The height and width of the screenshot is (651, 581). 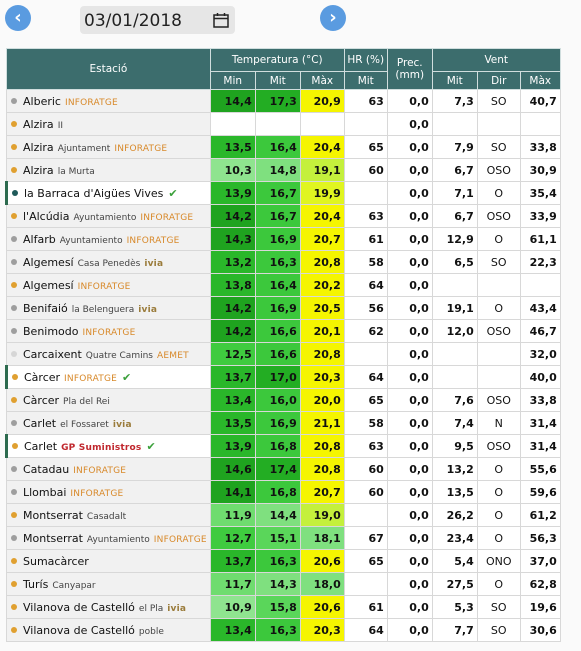 What do you see at coordinates (365, 423) in the screenshot?
I see `value-cell: 58` at bounding box center [365, 423].